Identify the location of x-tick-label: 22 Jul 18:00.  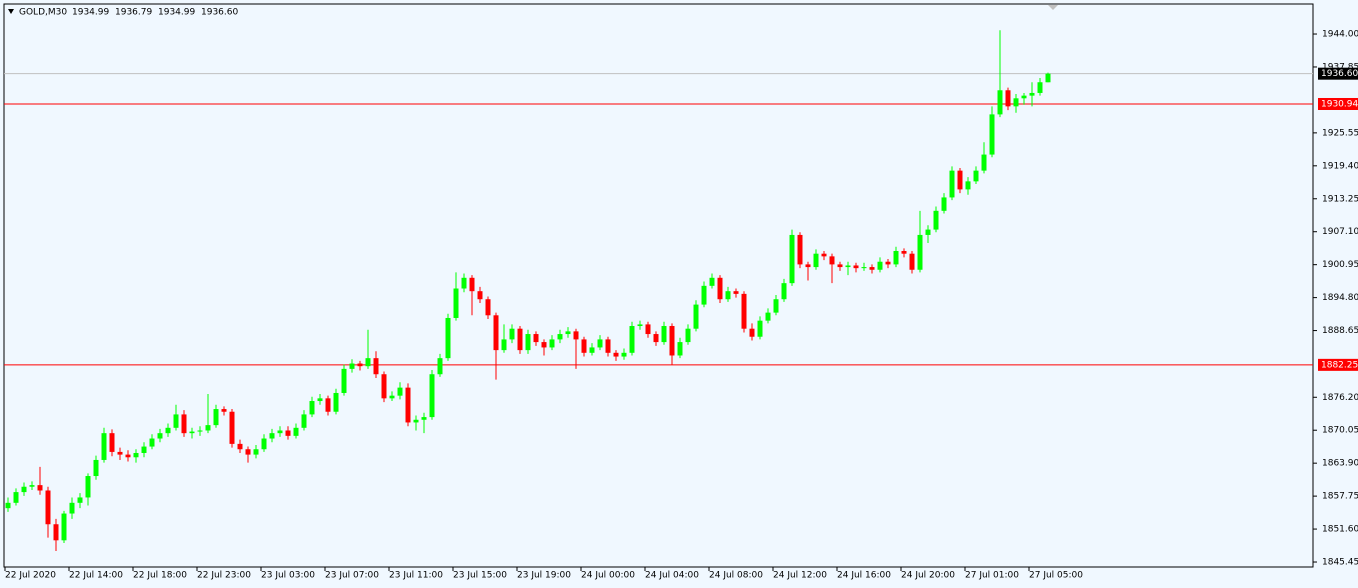
(160, 576).